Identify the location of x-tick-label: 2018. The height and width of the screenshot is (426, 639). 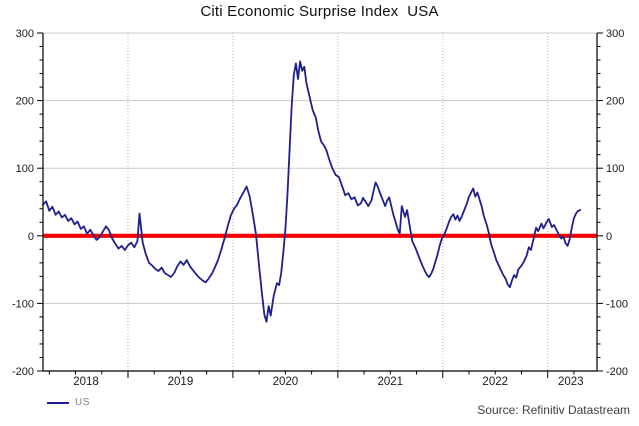
(86, 382).